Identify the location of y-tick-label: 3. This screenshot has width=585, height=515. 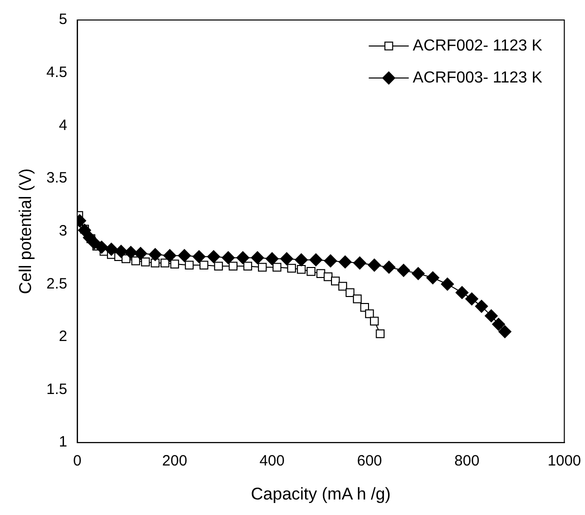
(63, 231).